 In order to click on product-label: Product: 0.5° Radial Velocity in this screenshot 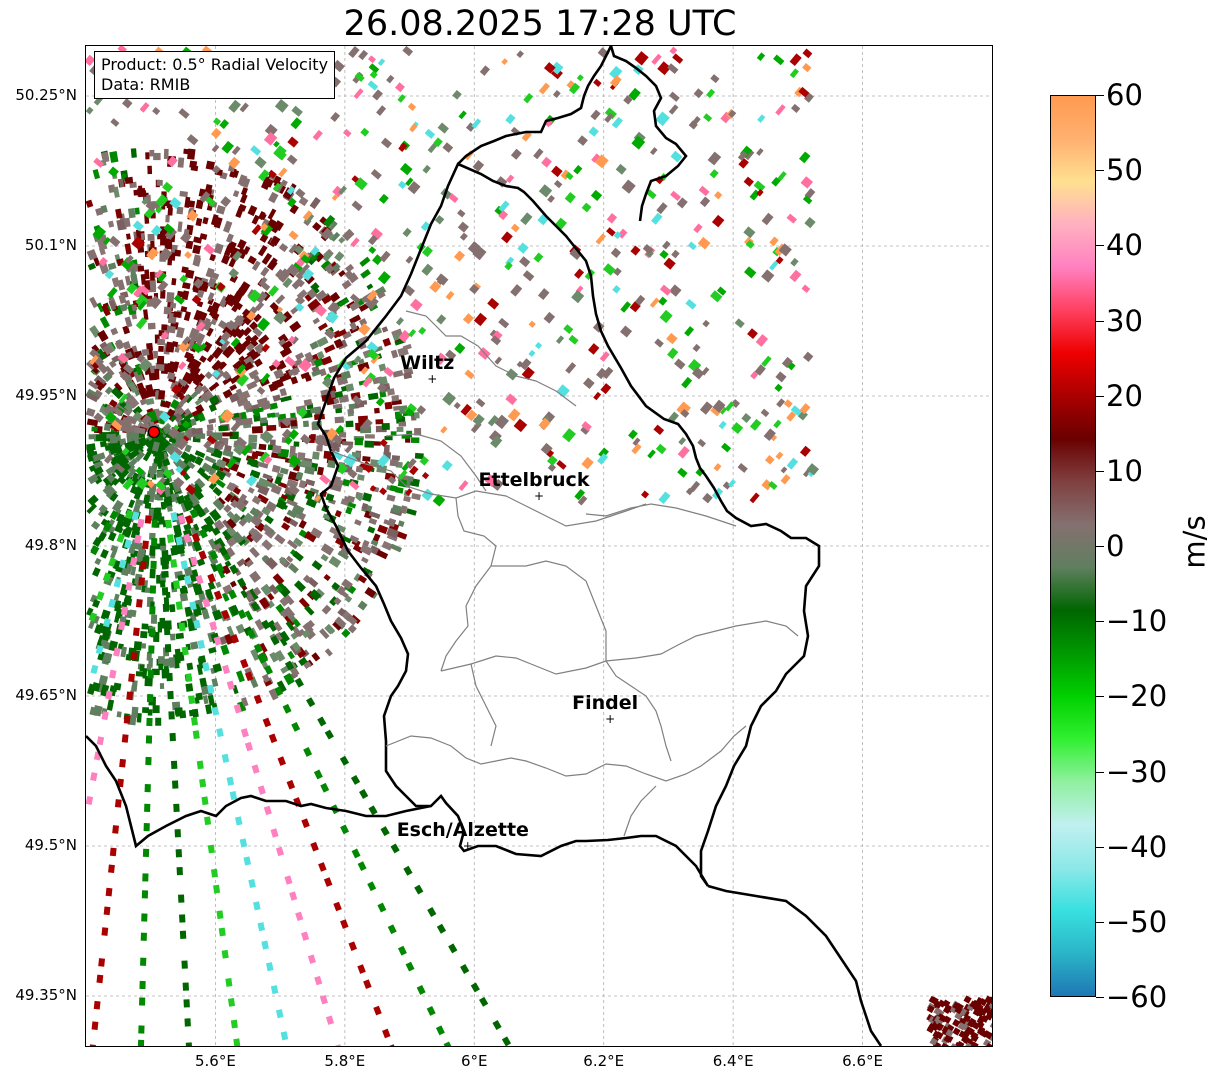, I will do `click(215, 64)`.